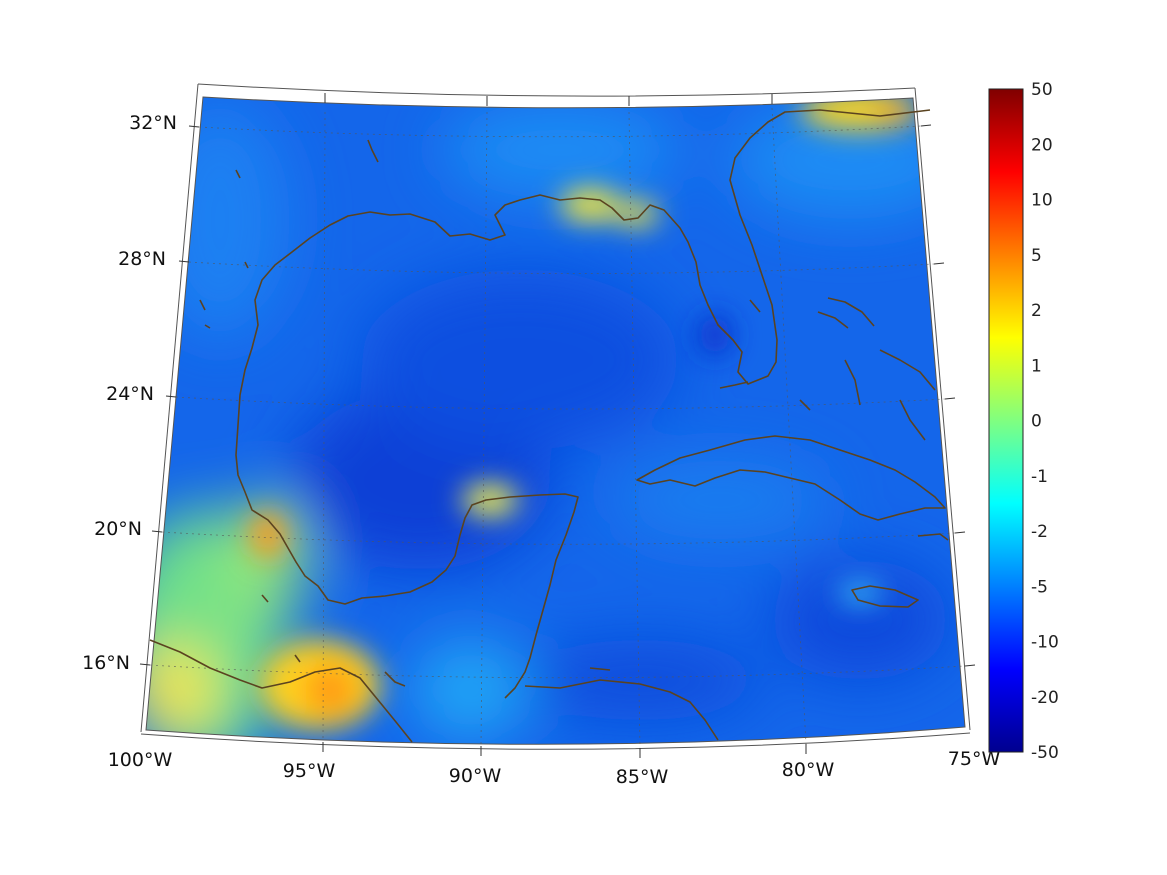  What do you see at coordinates (1036, 256) in the screenshot?
I see `colorbar-label: 5` at bounding box center [1036, 256].